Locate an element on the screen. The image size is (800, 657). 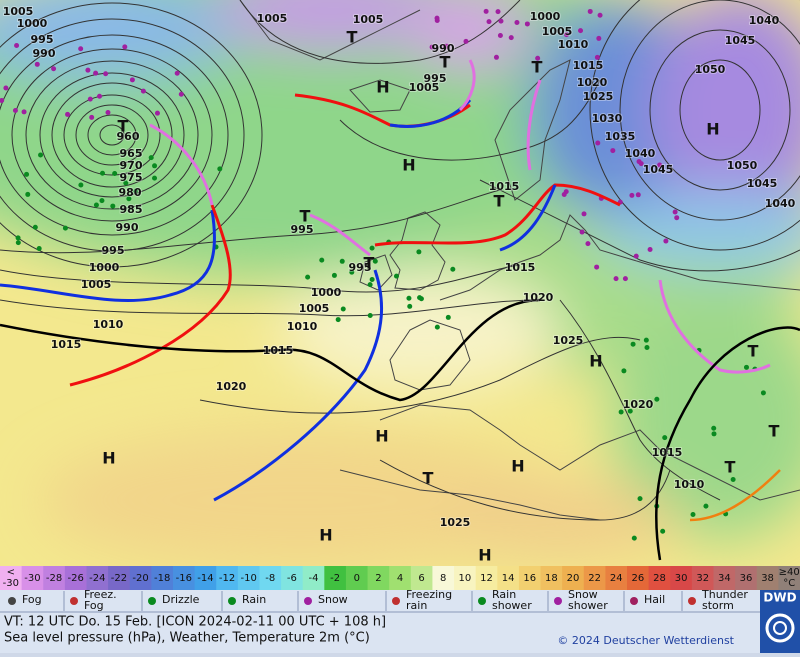
legend-label: Hail is located at coordinates (654, 599).